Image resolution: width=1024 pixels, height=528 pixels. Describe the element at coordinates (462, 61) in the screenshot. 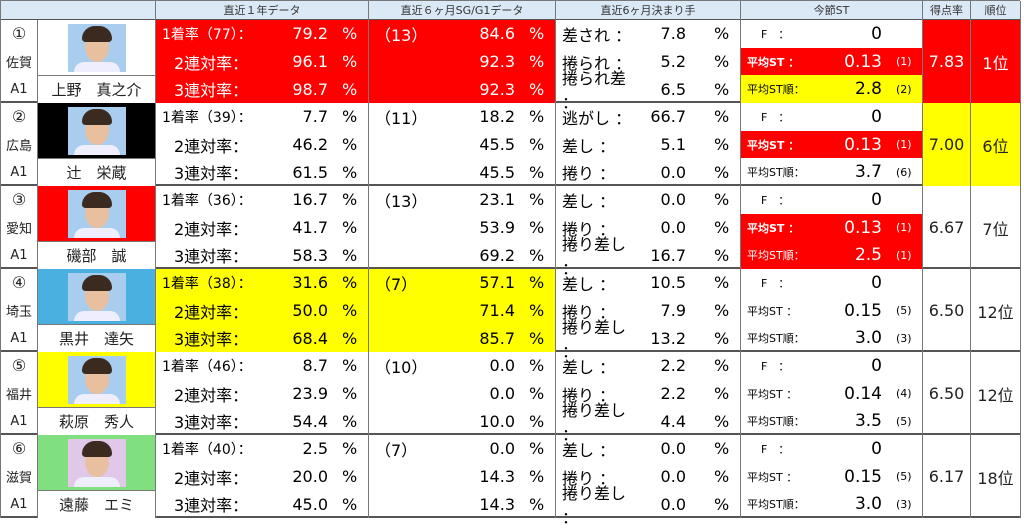

I see `sg-rate-2: 92.3%` at that location.